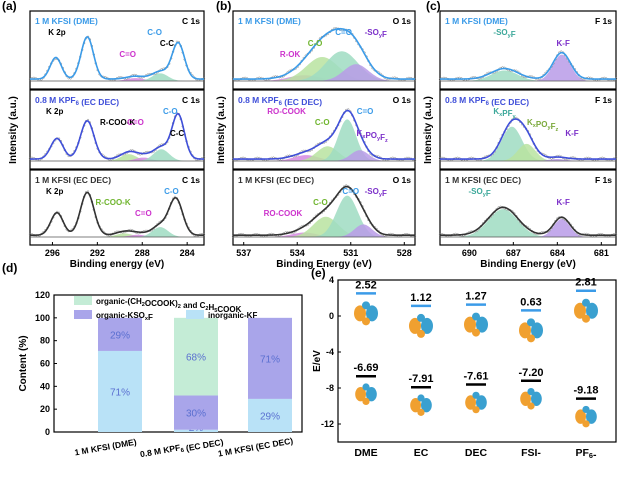 Image resolution: width=622 pixels, height=483 pixels. I want to click on element-label: O 1s, so click(402, 21).